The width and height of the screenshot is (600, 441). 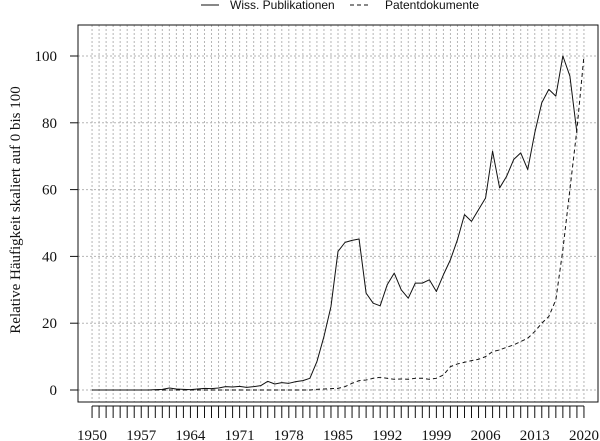 I want to click on legend: Wiss. Publikationen Patentdokumente, so click(x=340, y=6).